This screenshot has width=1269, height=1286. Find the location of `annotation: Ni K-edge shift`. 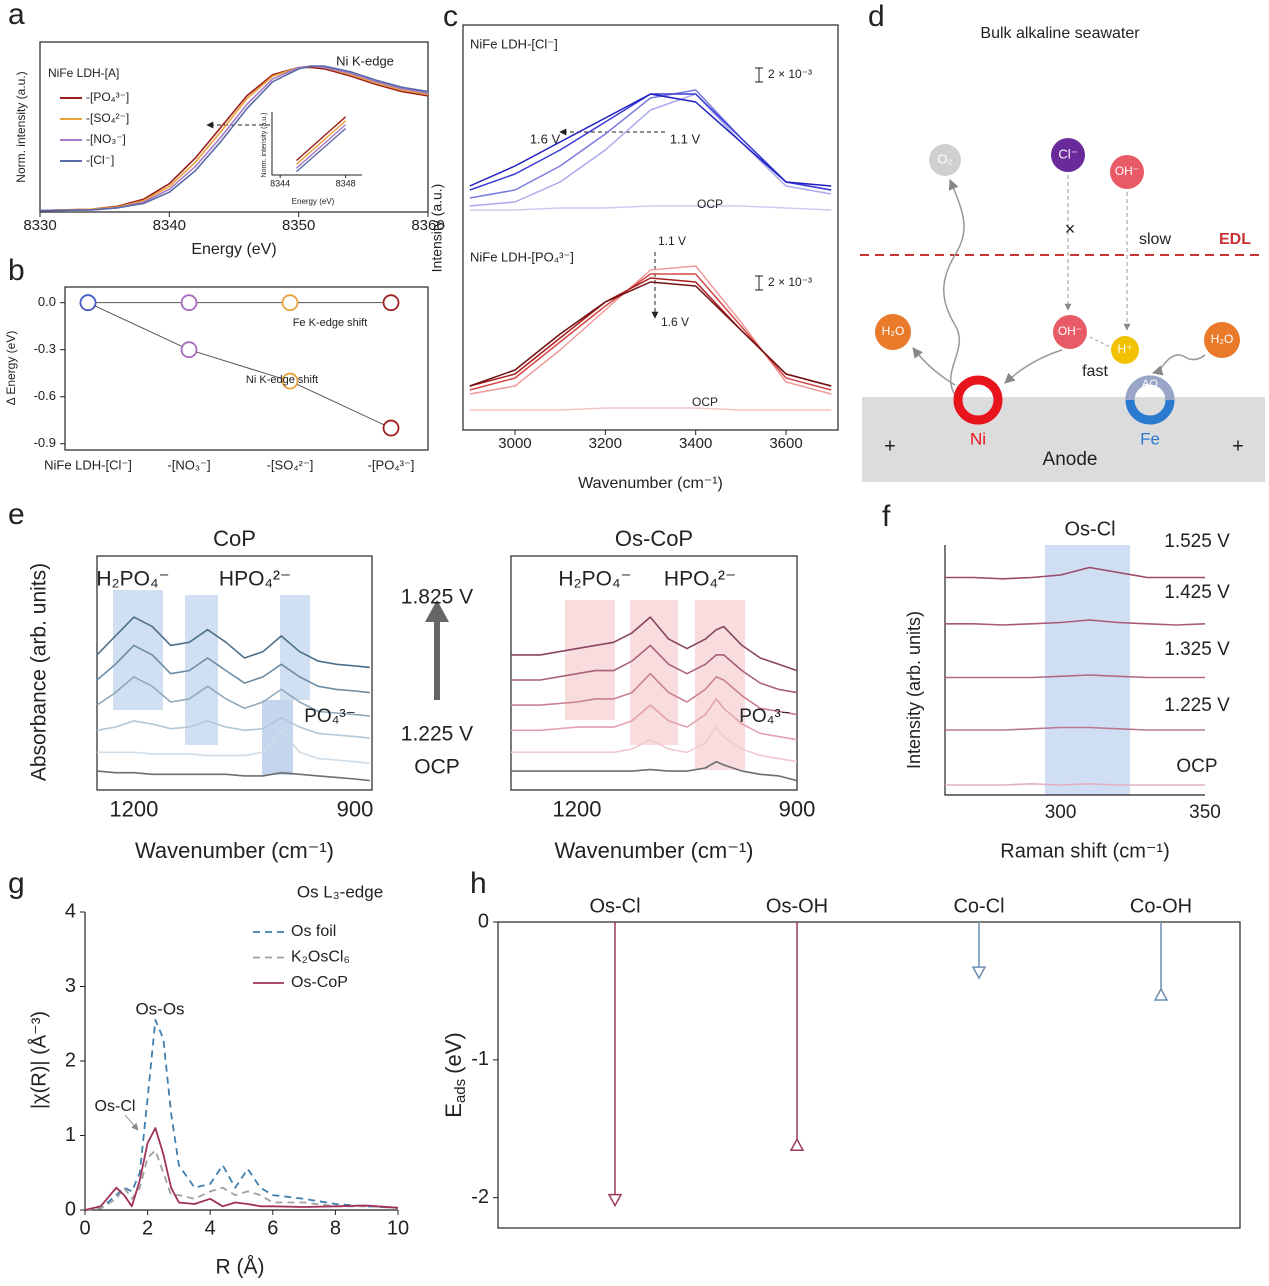

annotation: Ni K-edge shift is located at coordinates (282, 380).